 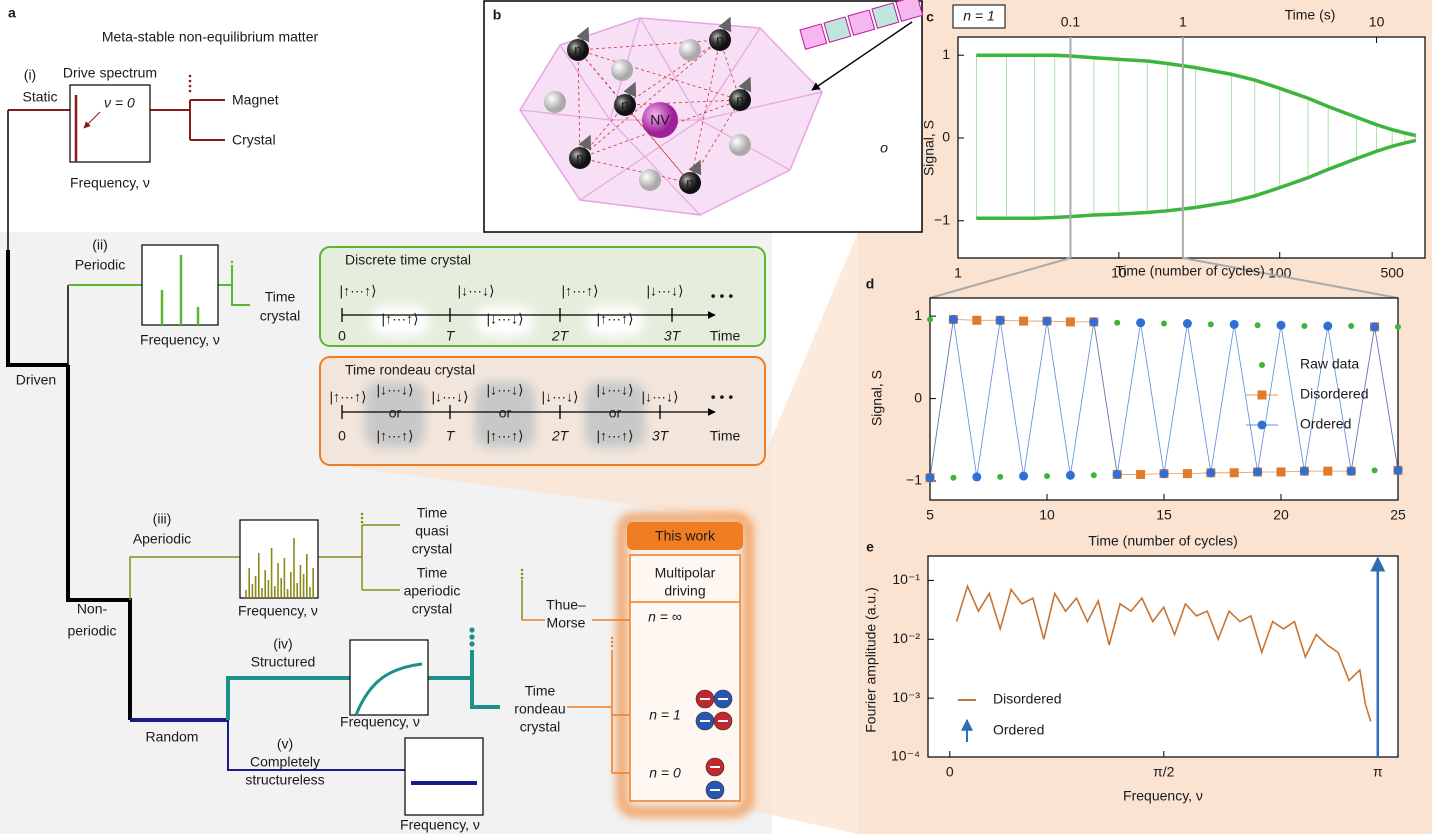 I want to click on label: Crystal, so click(x=254, y=140).